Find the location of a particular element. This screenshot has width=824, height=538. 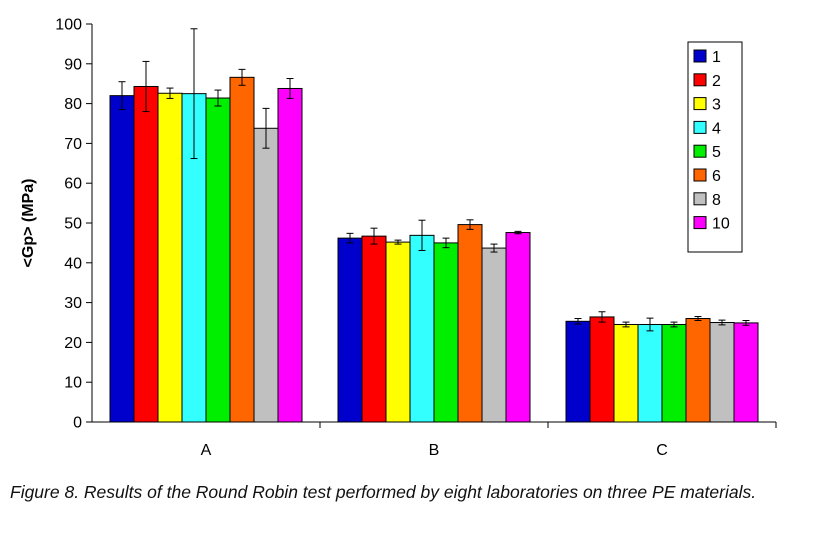

y-tick-label: 20 is located at coordinates (73, 343).